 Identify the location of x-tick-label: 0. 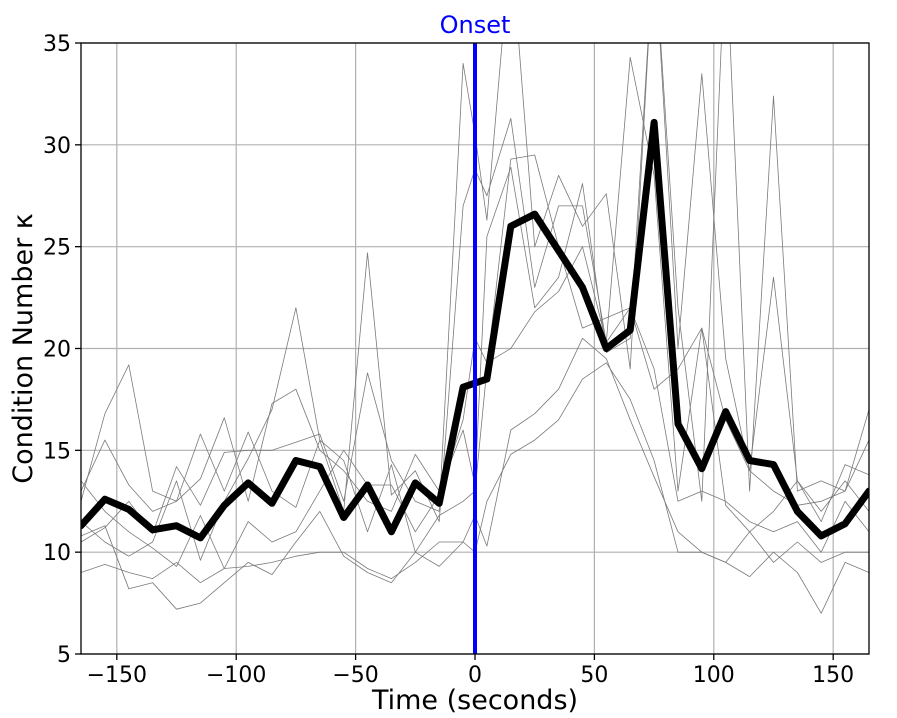
(475, 675).